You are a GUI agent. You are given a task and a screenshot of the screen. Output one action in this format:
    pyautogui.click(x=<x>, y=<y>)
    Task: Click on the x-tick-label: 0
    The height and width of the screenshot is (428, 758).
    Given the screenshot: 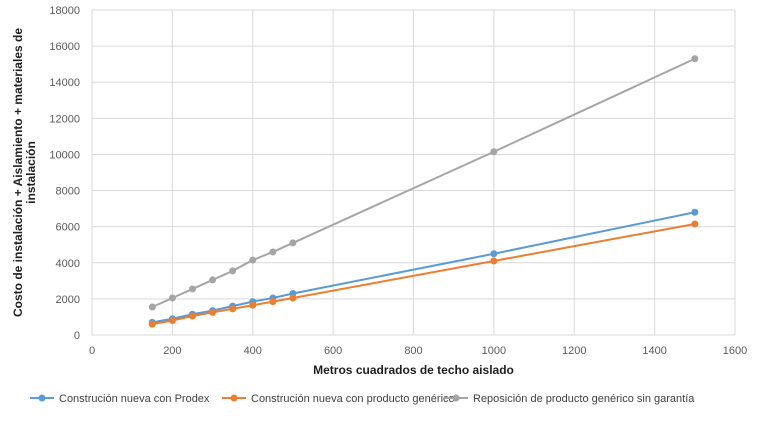 What is the action you would take?
    pyautogui.click(x=92, y=351)
    